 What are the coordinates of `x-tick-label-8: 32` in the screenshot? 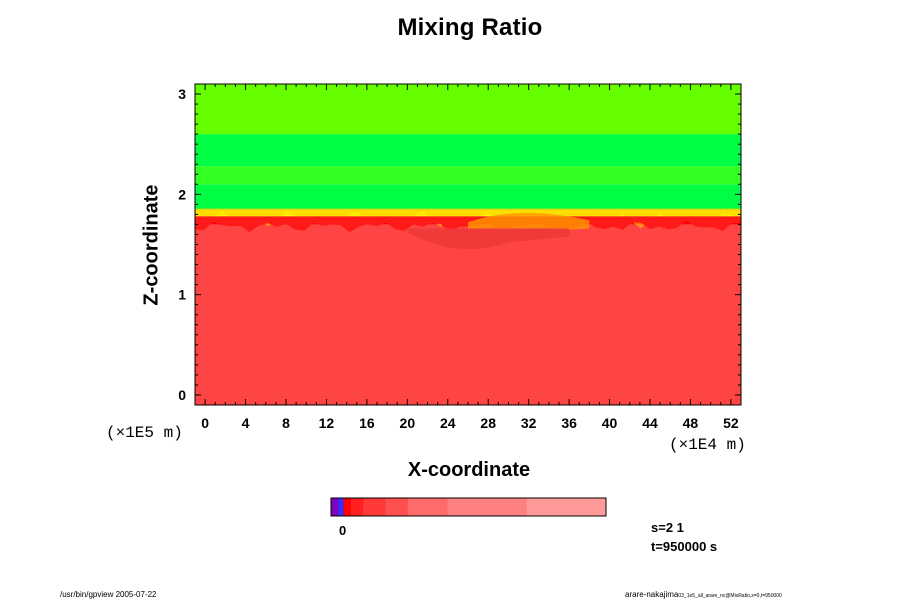 It's located at (529, 423).